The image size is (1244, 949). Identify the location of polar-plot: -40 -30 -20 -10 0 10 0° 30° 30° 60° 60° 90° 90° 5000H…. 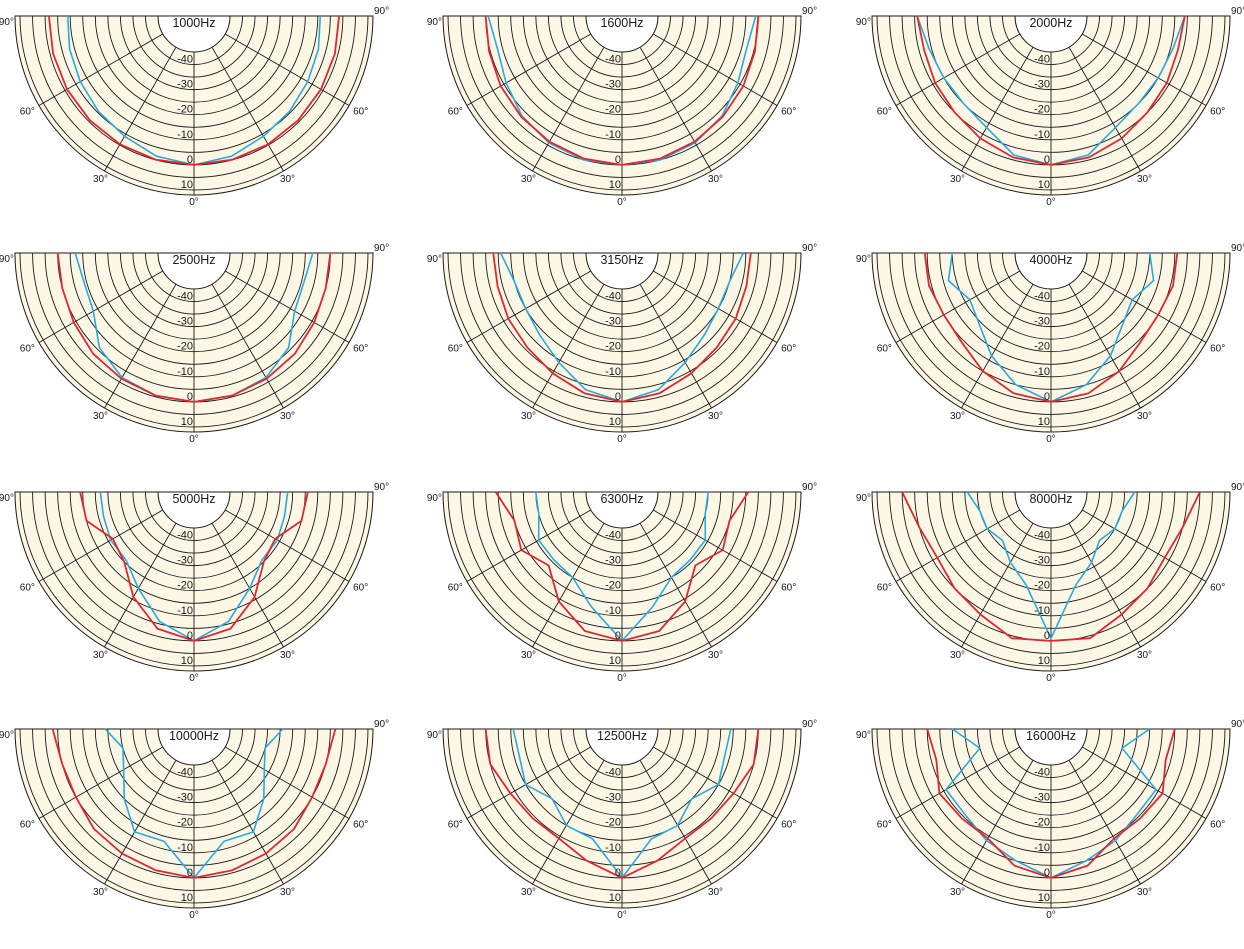
(194, 583).